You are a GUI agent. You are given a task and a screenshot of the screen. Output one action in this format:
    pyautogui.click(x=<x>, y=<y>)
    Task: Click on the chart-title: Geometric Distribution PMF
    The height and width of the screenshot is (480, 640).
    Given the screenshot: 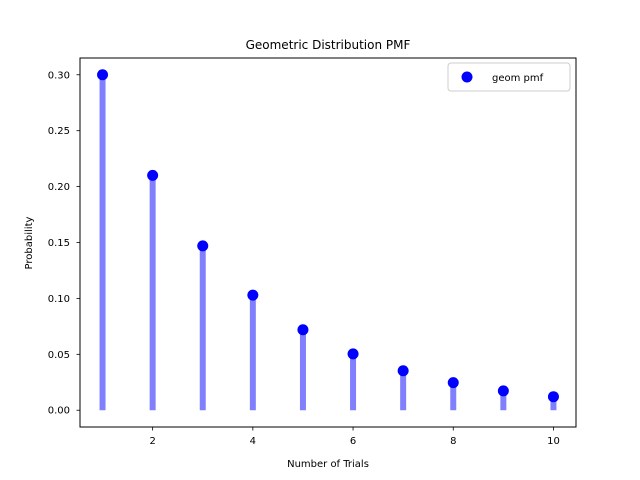 What is the action you would take?
    pyautogui.click(x=328, y=45)
    